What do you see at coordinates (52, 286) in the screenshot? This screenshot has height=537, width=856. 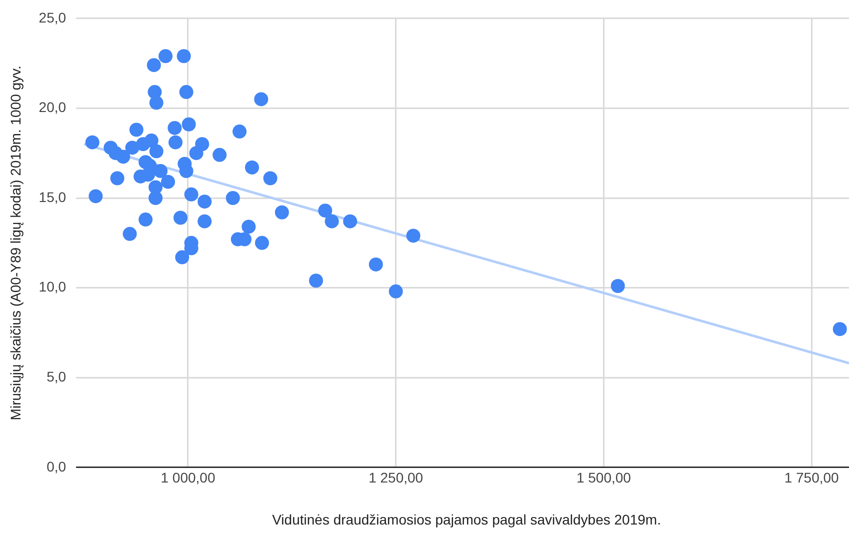 I see `y-tick-label: 10,0` at bounding box center [52, 286].